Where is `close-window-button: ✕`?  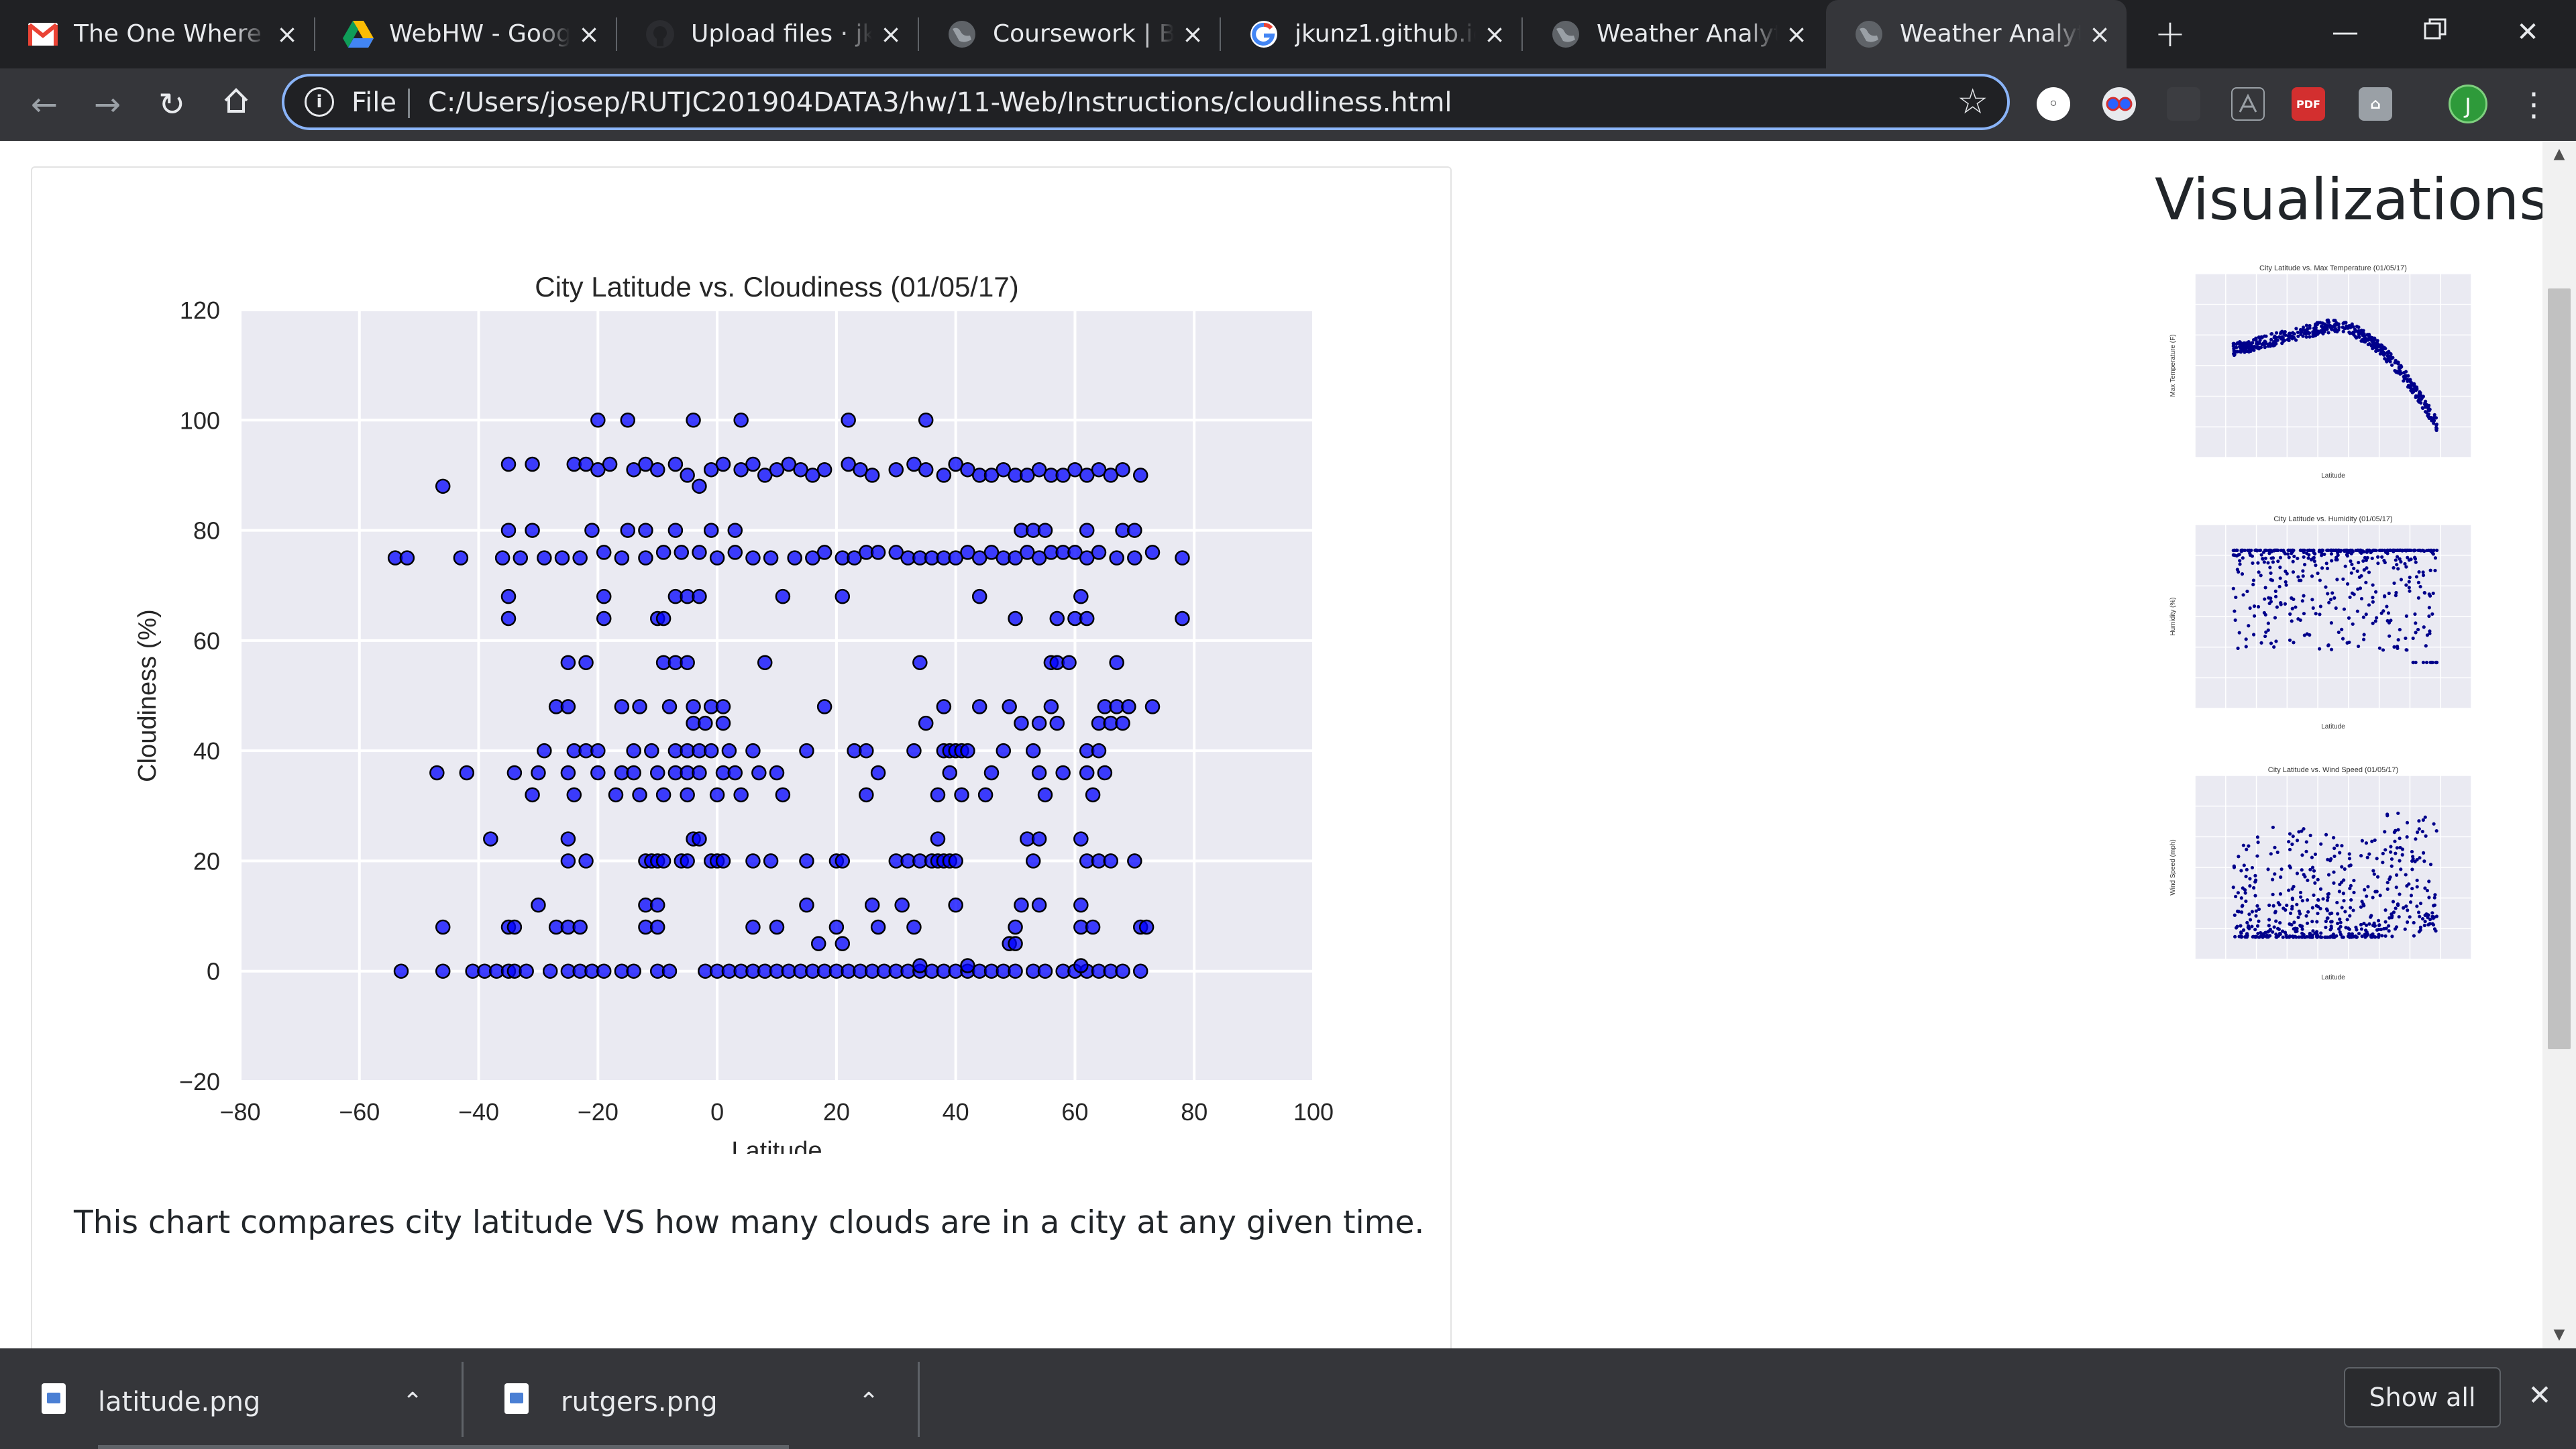
close-window-button: ✕ is located at coordinates (2527, 32).